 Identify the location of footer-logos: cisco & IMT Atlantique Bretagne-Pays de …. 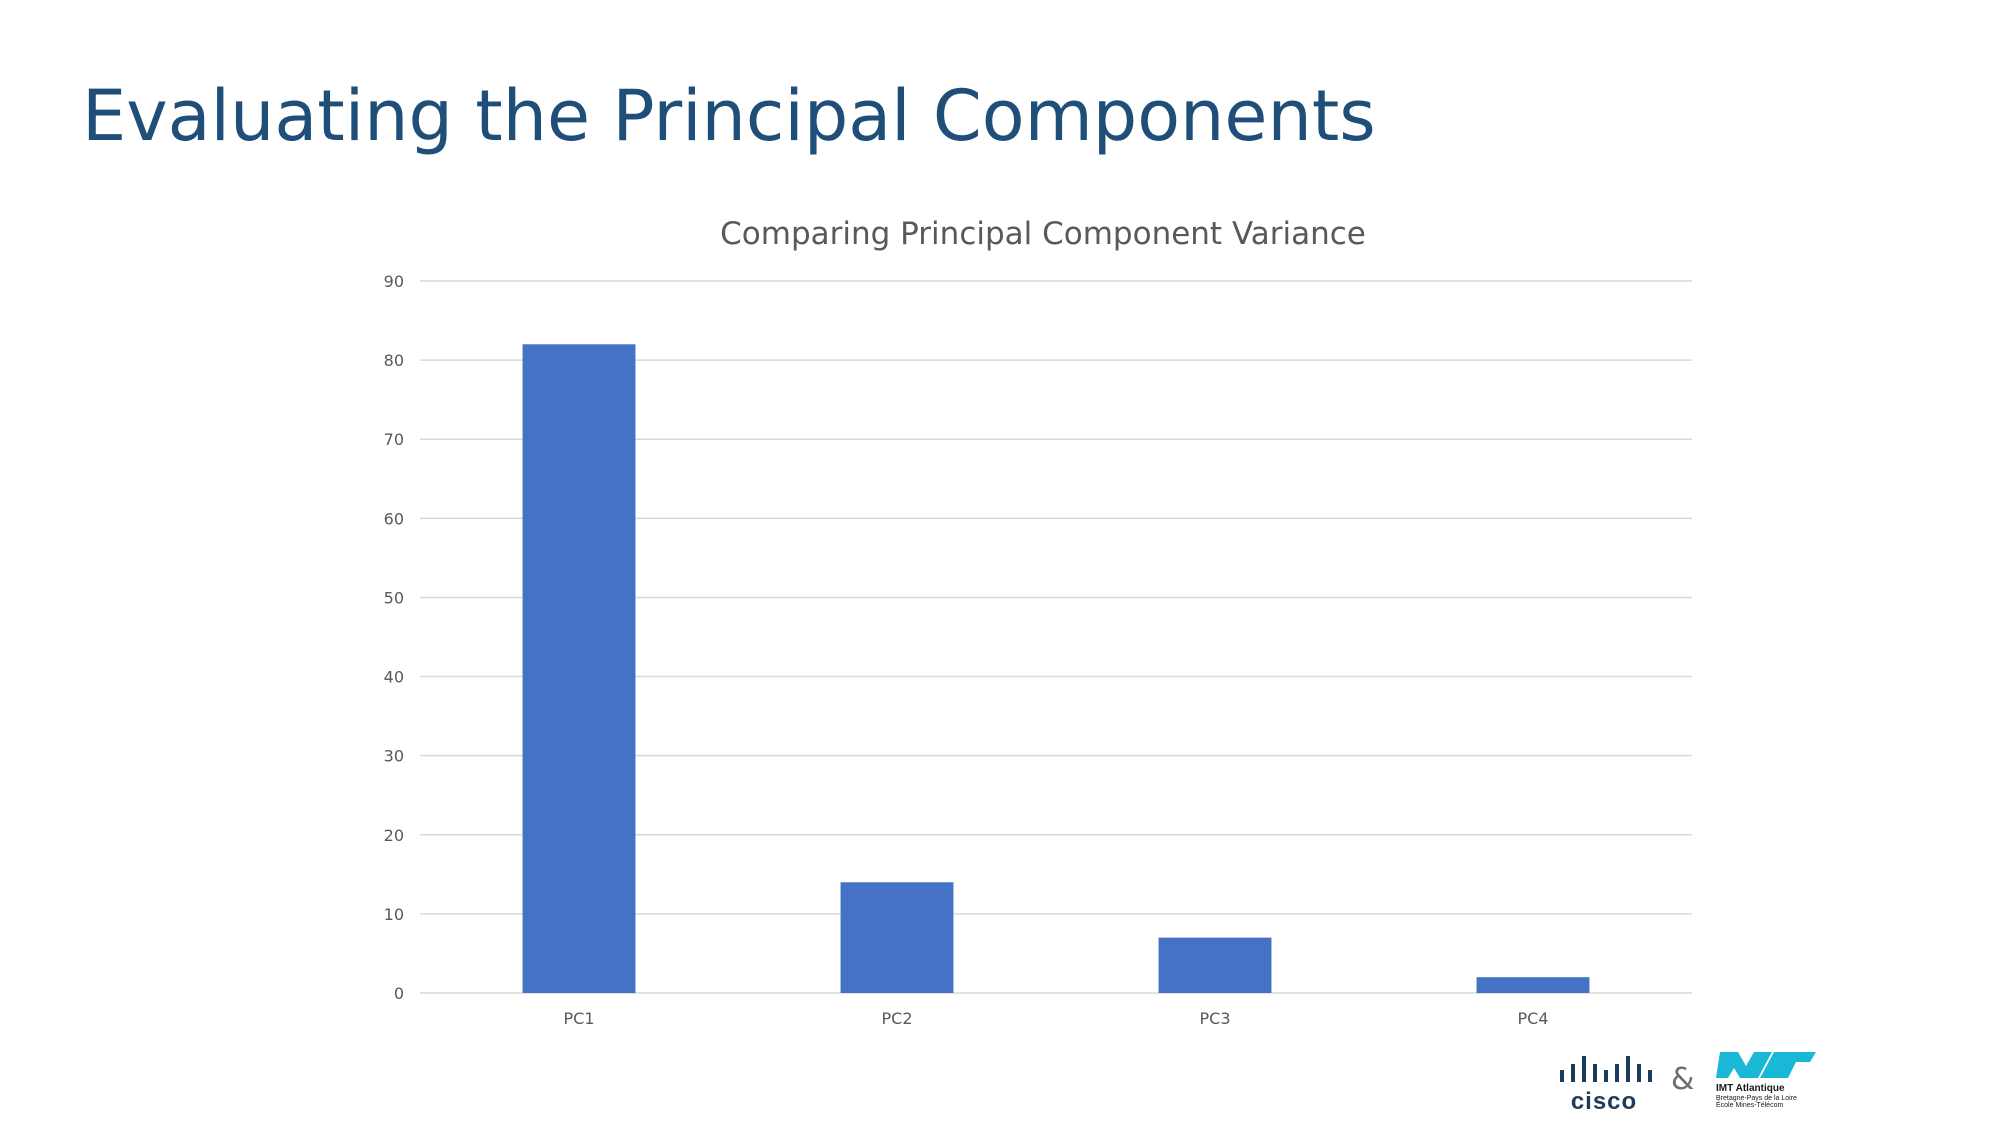
(1696, 1087).